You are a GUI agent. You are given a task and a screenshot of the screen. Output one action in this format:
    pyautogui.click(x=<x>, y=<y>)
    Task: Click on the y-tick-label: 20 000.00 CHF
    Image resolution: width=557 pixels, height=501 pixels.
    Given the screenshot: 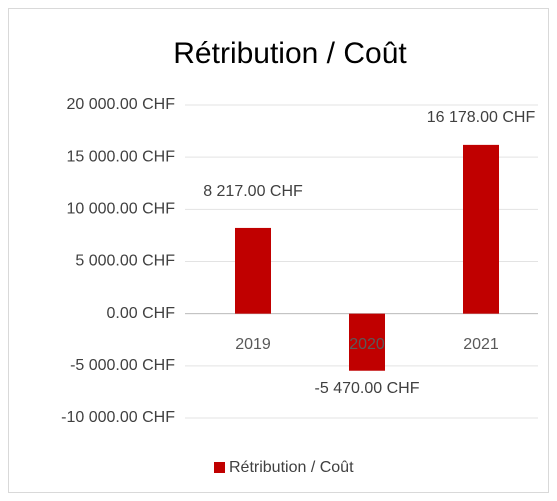 What is the action you would take?
    pyautogui.click(x=120, y=104)
    